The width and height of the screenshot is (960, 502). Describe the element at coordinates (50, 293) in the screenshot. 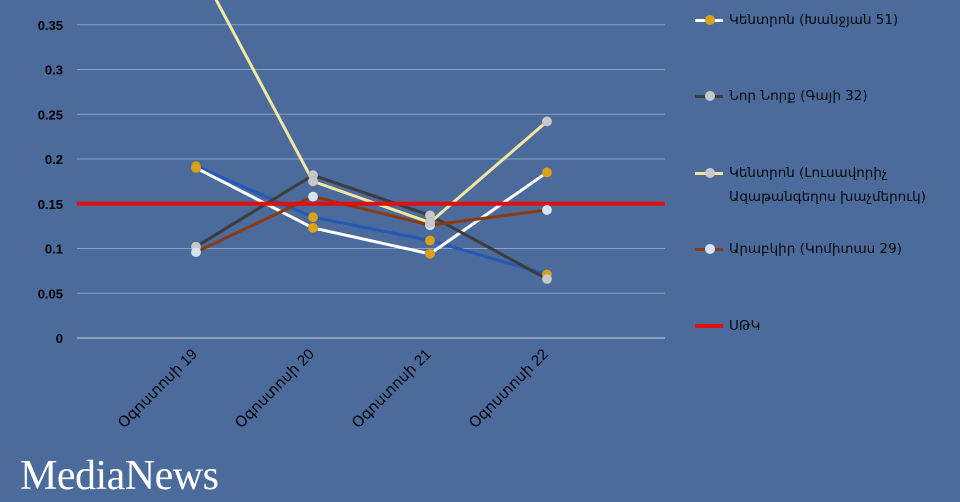

I see `y-tick-label: 0.05` at that location.